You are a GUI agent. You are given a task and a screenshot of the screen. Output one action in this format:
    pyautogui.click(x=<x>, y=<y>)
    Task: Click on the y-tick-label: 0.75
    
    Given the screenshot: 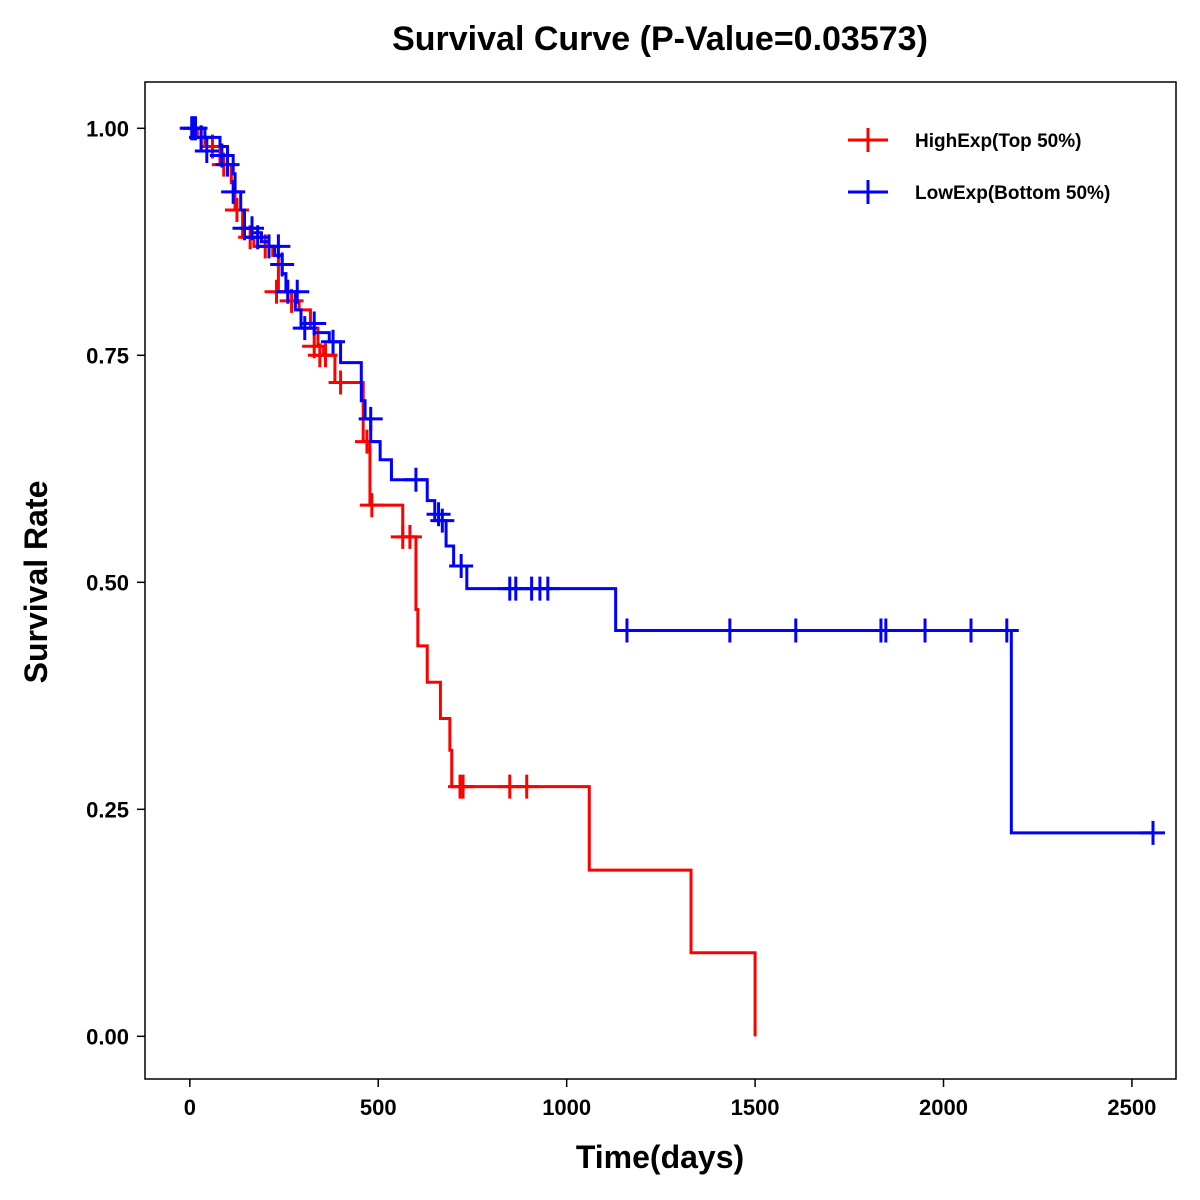 What is the action you would take?
    pyautogui.click(x=107, y=355)
    